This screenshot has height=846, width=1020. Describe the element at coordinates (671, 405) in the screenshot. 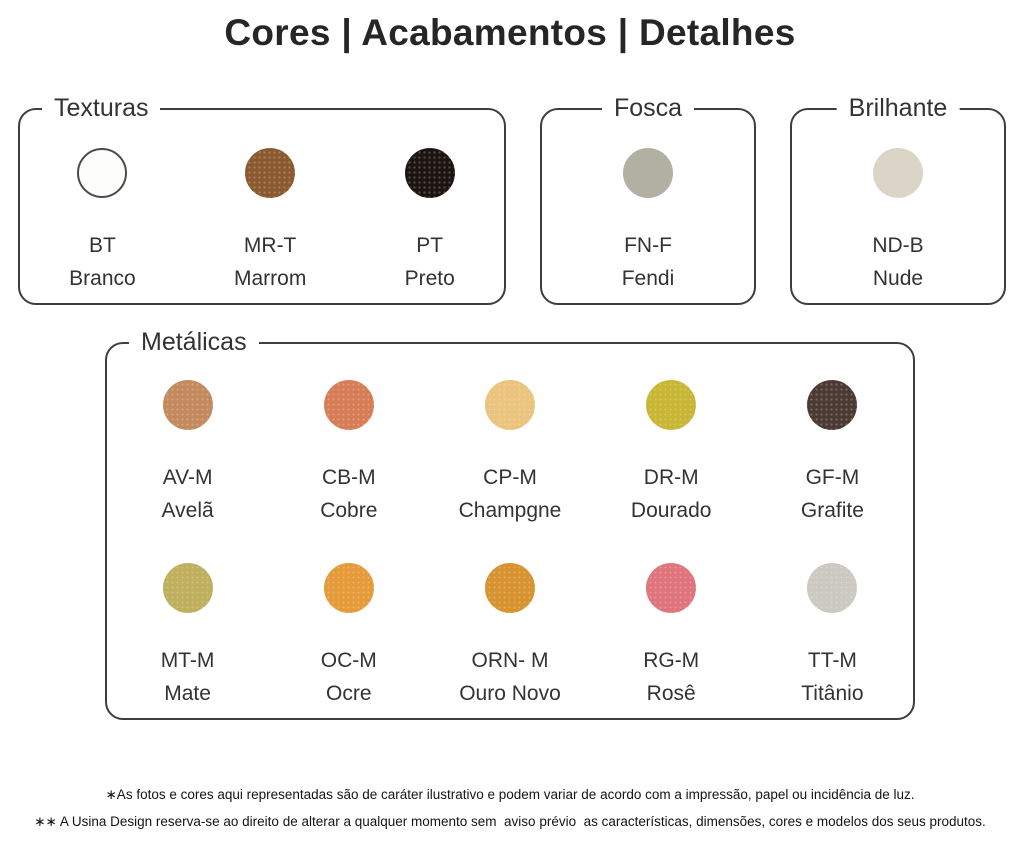

I see `color-dot-dourado` at that location.